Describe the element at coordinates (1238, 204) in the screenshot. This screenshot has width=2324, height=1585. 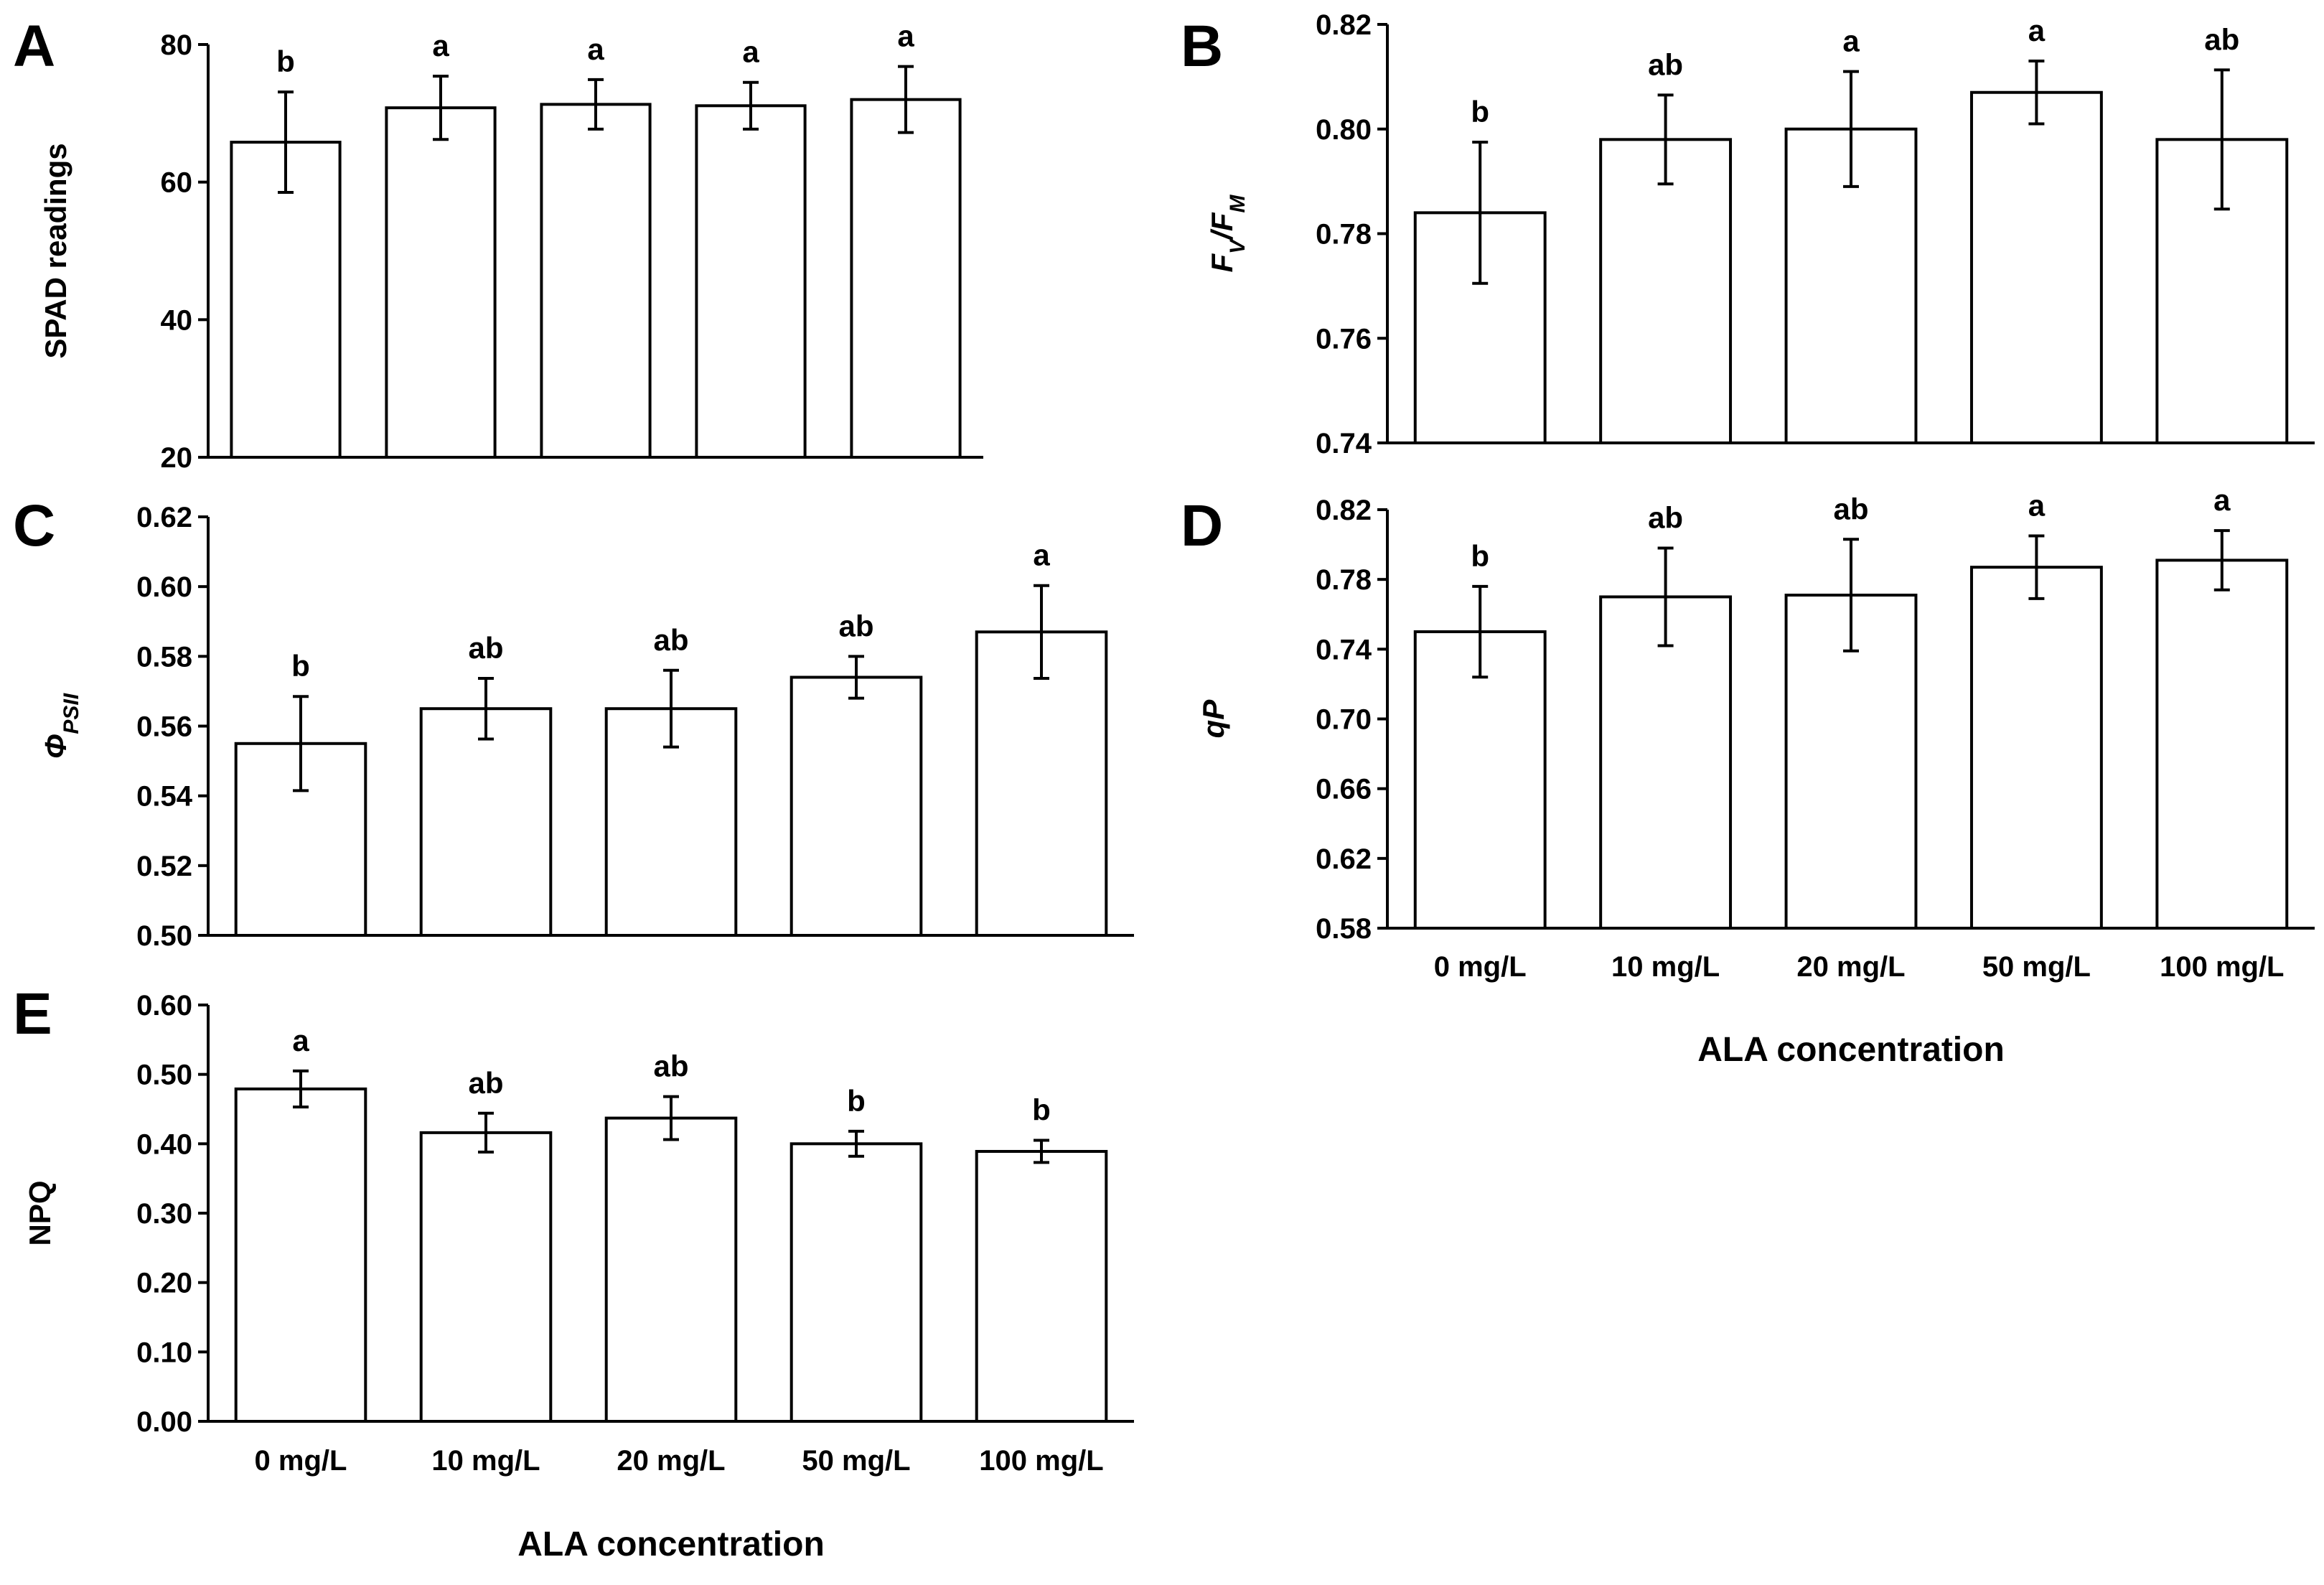
I see `y-axis-label-part: M` at that location.